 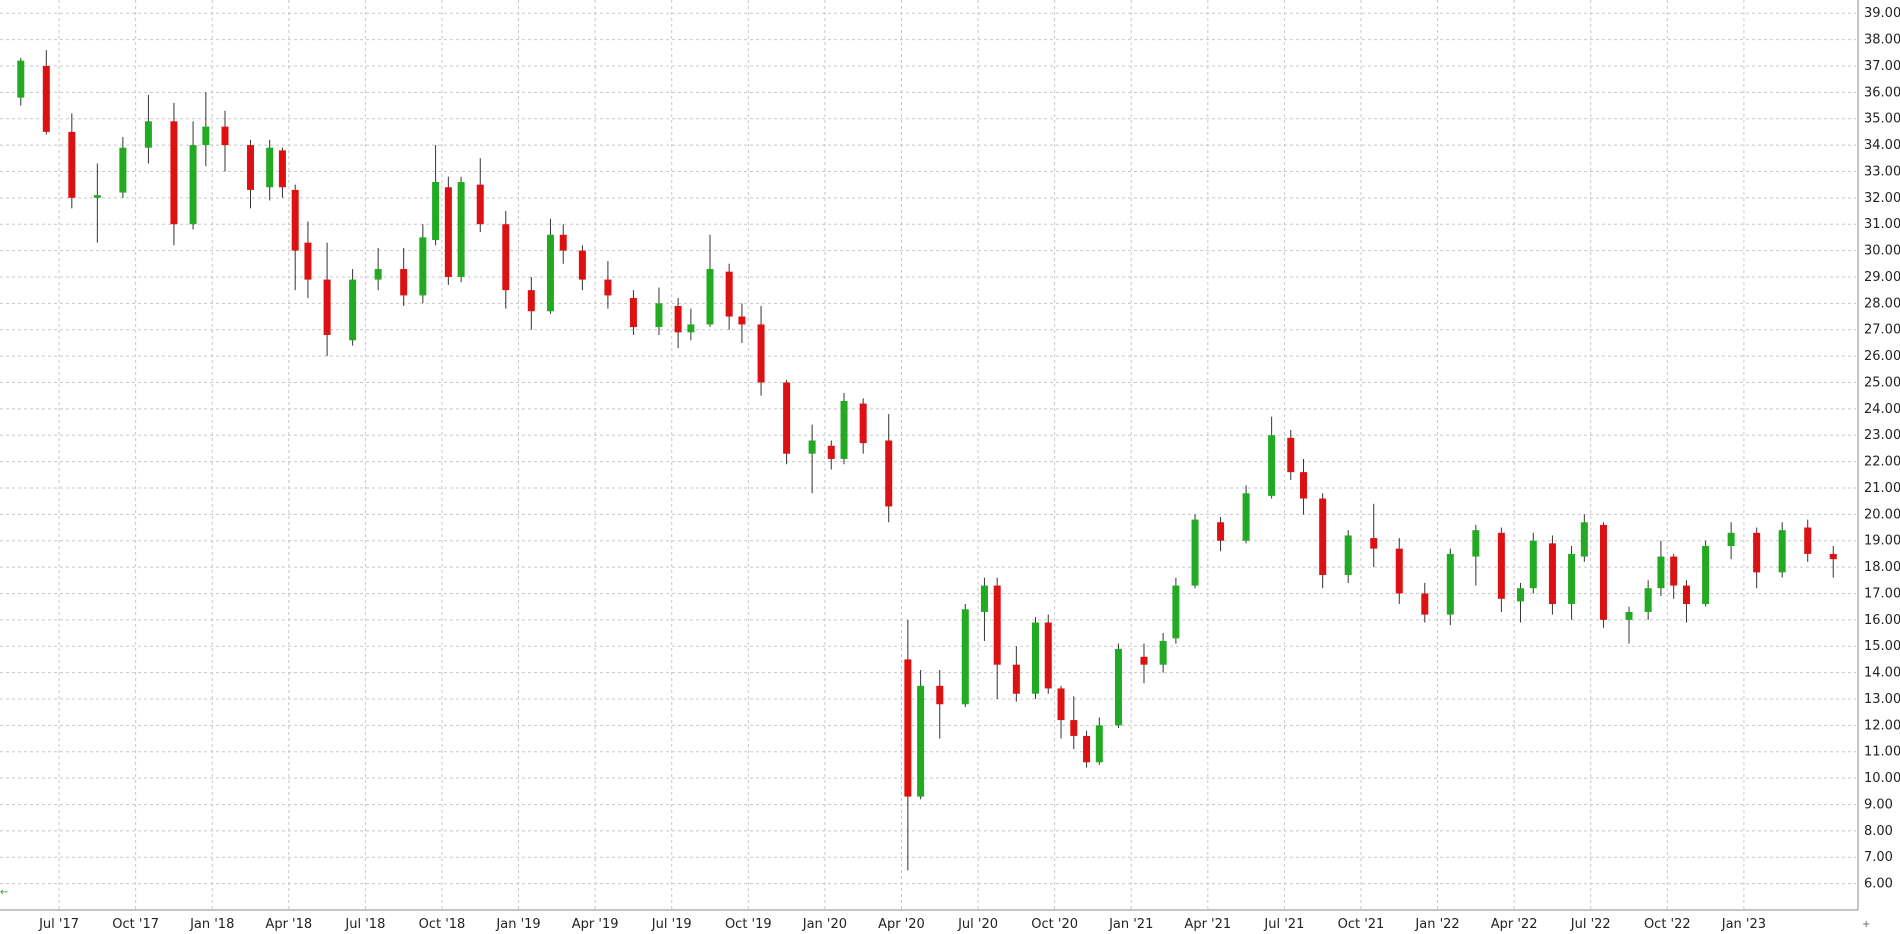 I want to click on x-tick-label: Jul '21, so click(x=1283, y=924).